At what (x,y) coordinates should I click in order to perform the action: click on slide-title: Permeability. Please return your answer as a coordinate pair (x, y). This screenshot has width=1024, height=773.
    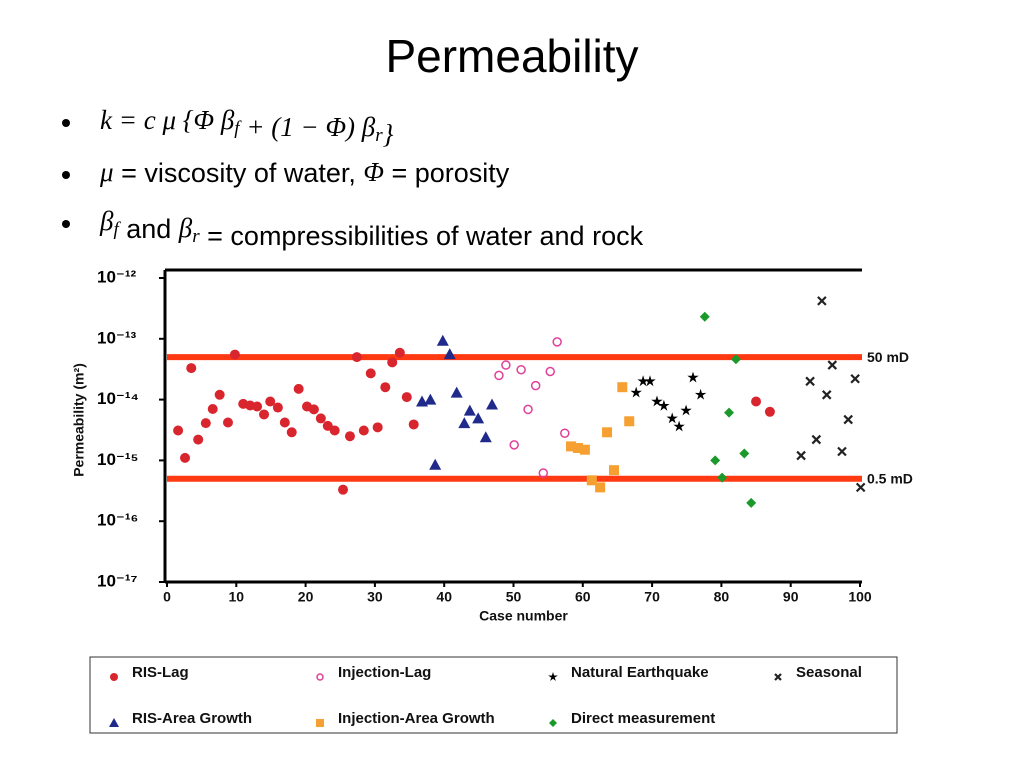
    Looking at the image, I should click on (511, 56).